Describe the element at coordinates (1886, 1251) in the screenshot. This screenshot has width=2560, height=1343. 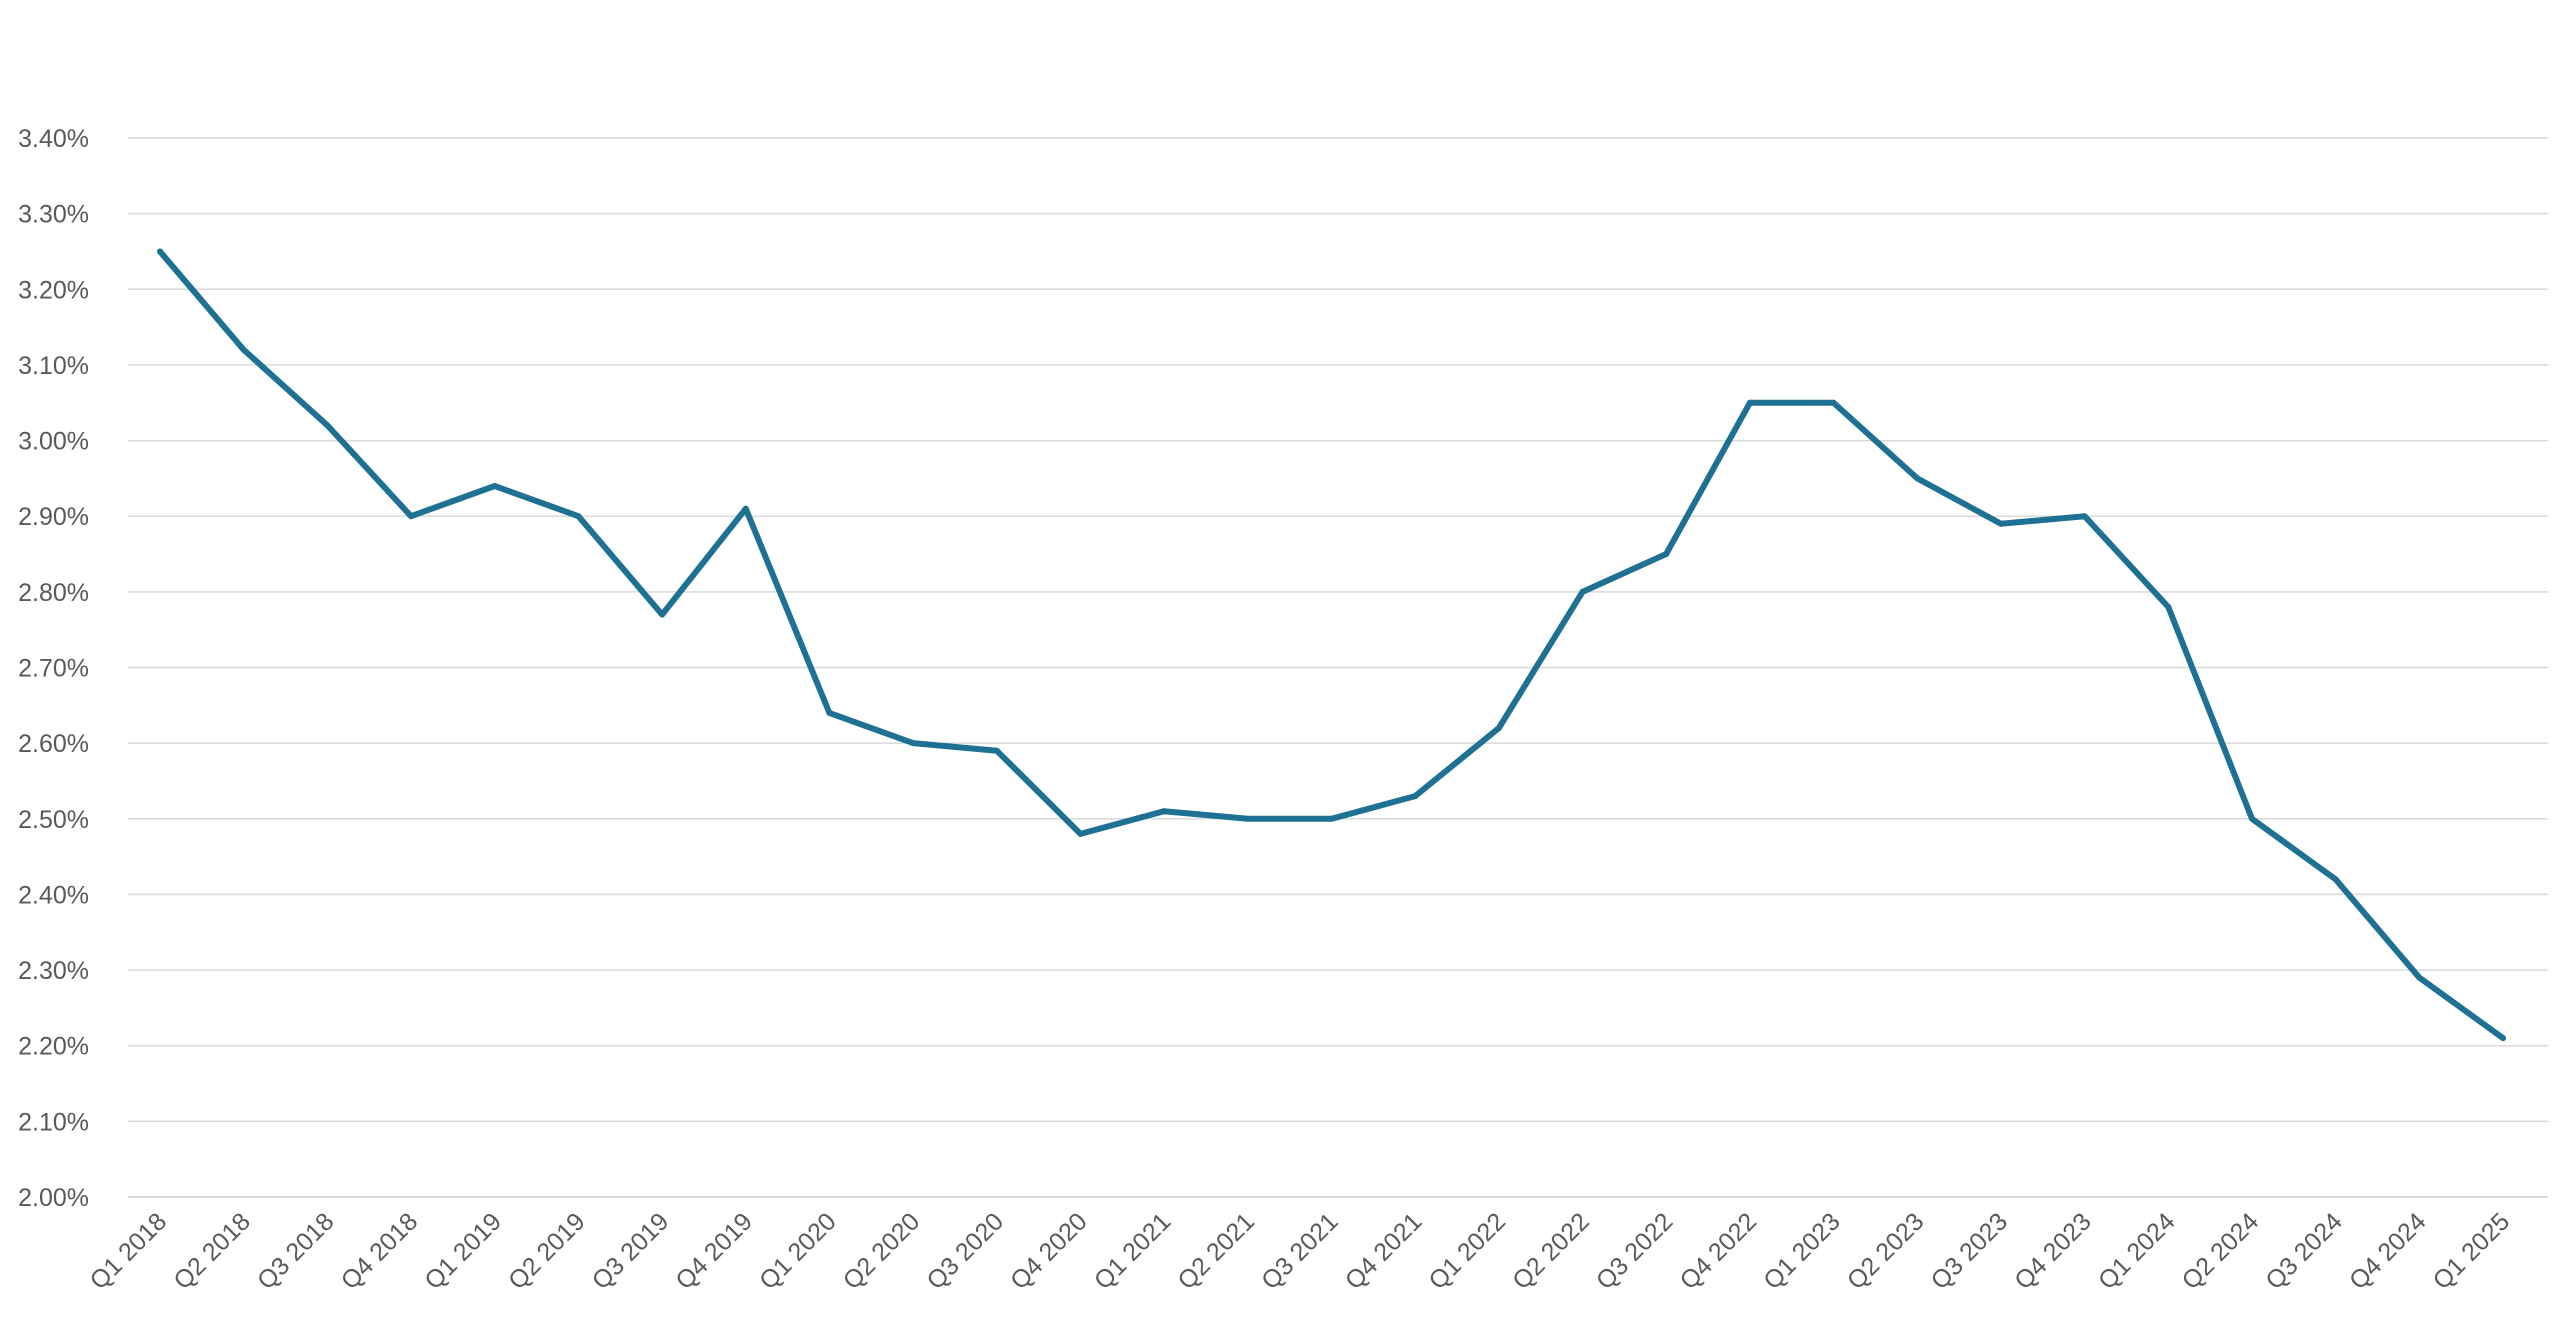
I see `x-tick-label: Q2 2023` at that location.